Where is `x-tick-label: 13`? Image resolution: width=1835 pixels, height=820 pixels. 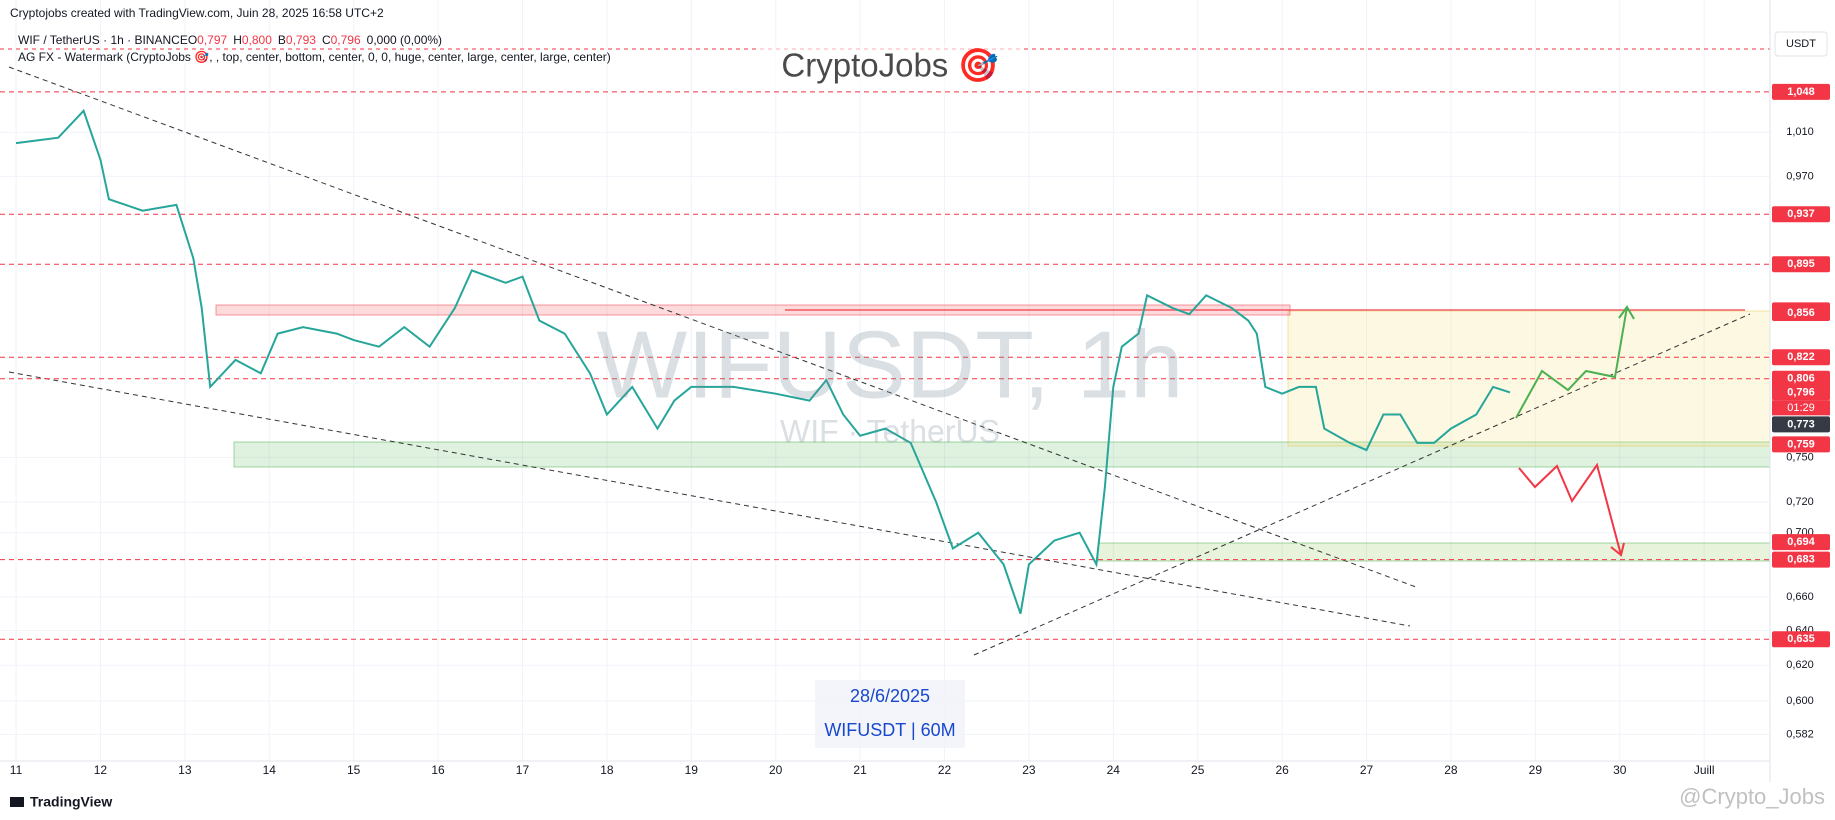
x-tick-label: 13 is located at coordinates (185, 770).